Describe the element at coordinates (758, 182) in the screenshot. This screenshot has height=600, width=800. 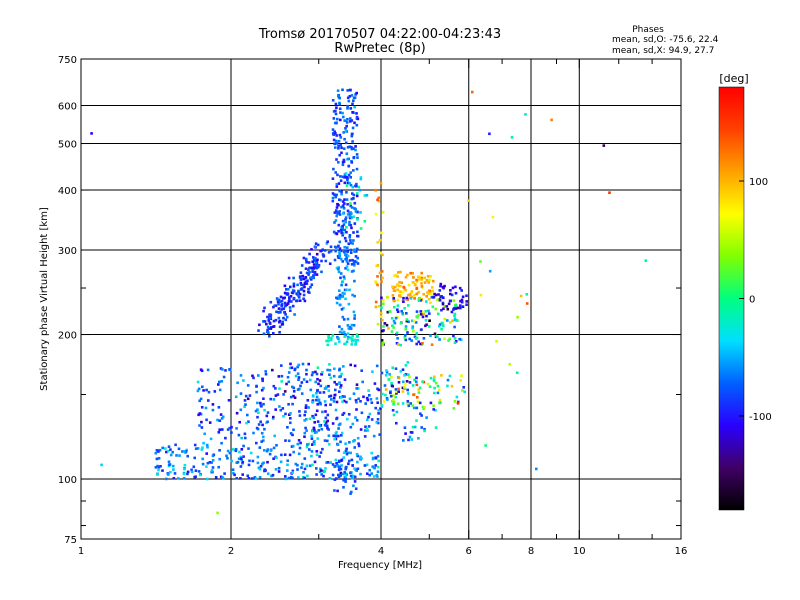
I see `colorbar-tick-label: 100` at that location.